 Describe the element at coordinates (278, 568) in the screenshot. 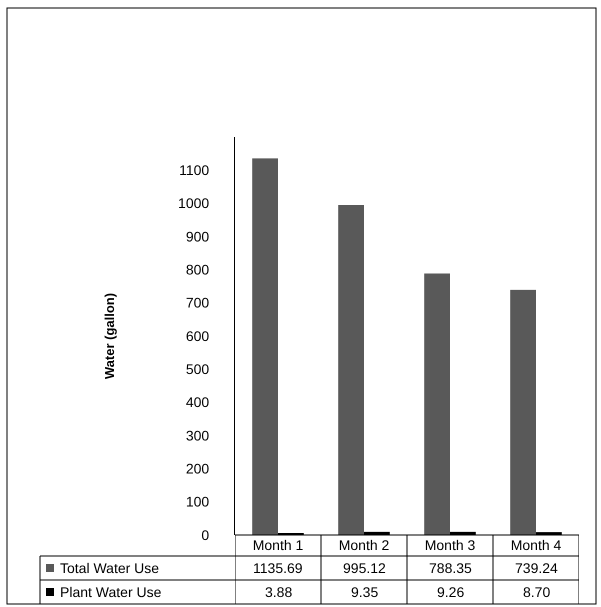

I see `data-label: 1135.69` at that location.